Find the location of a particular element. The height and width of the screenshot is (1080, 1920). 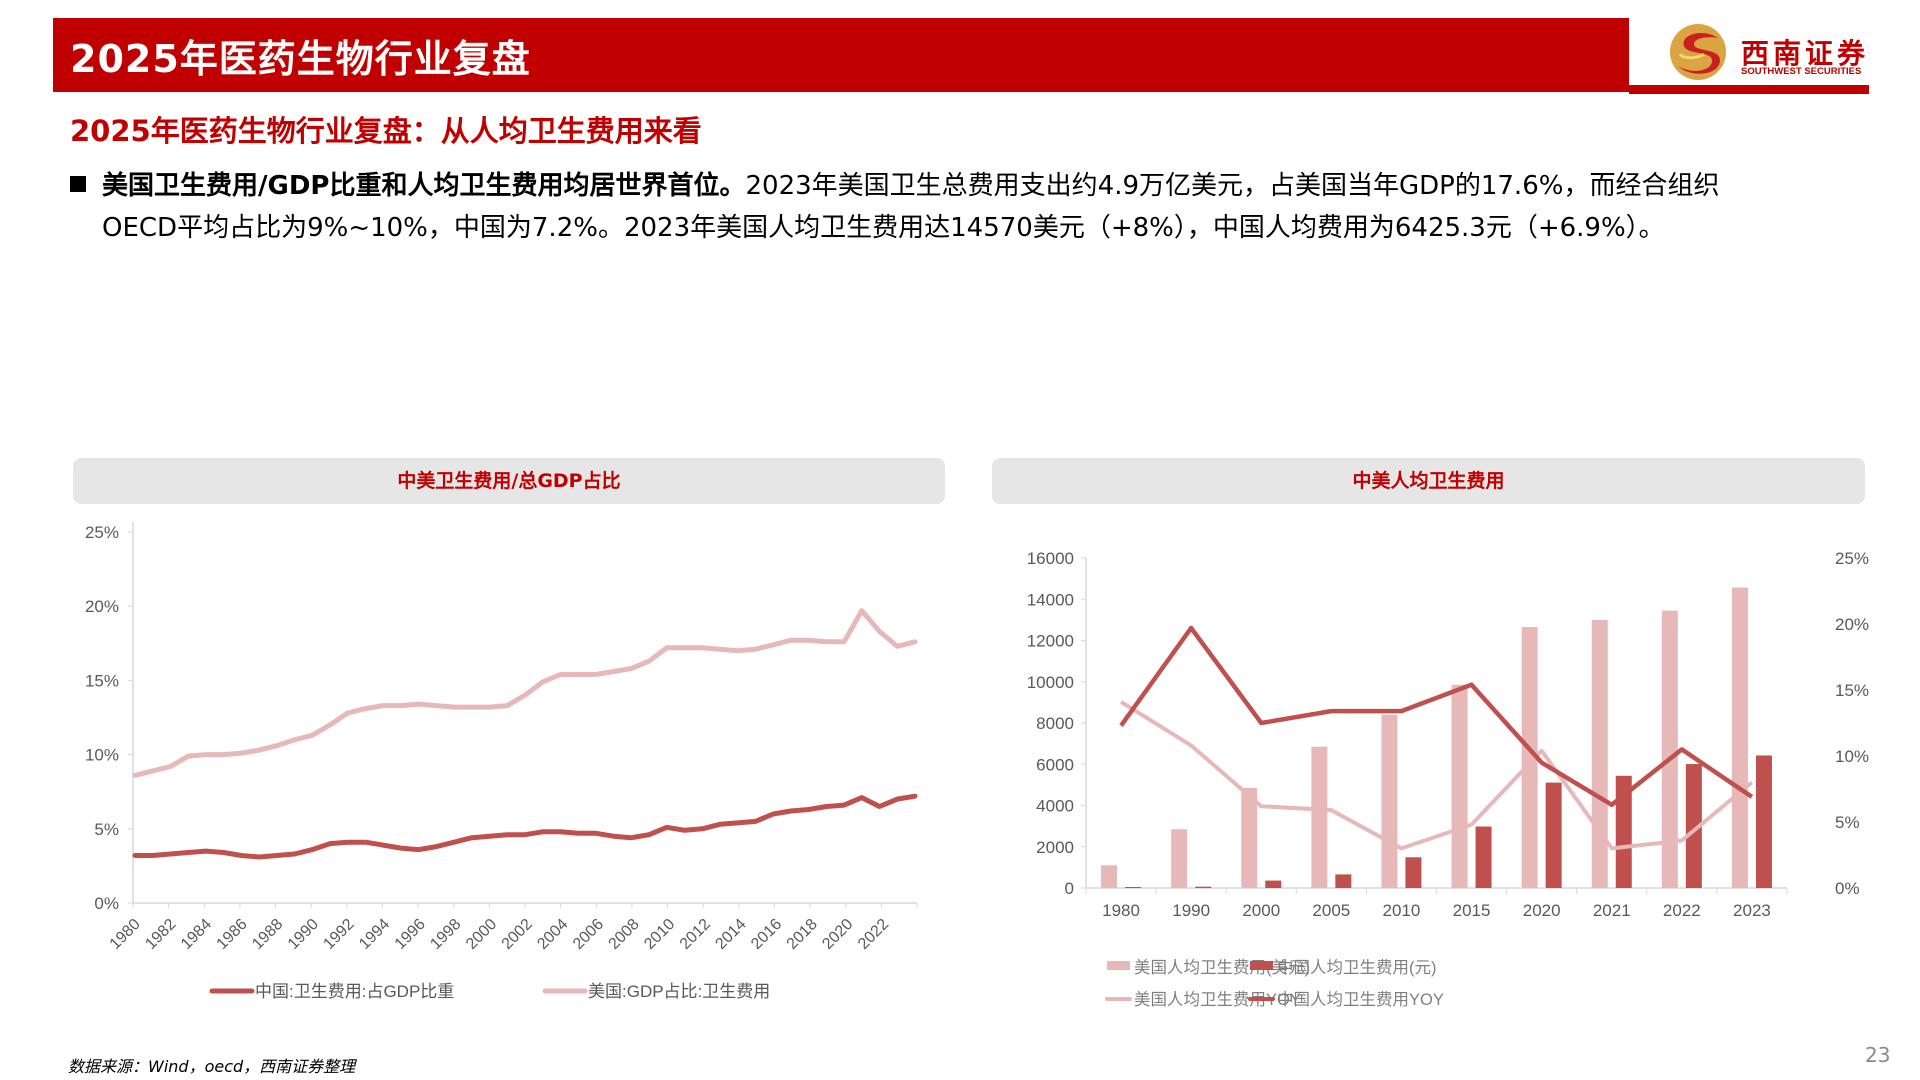

y-tick-label: 15% is located at coordinates (102, 680).